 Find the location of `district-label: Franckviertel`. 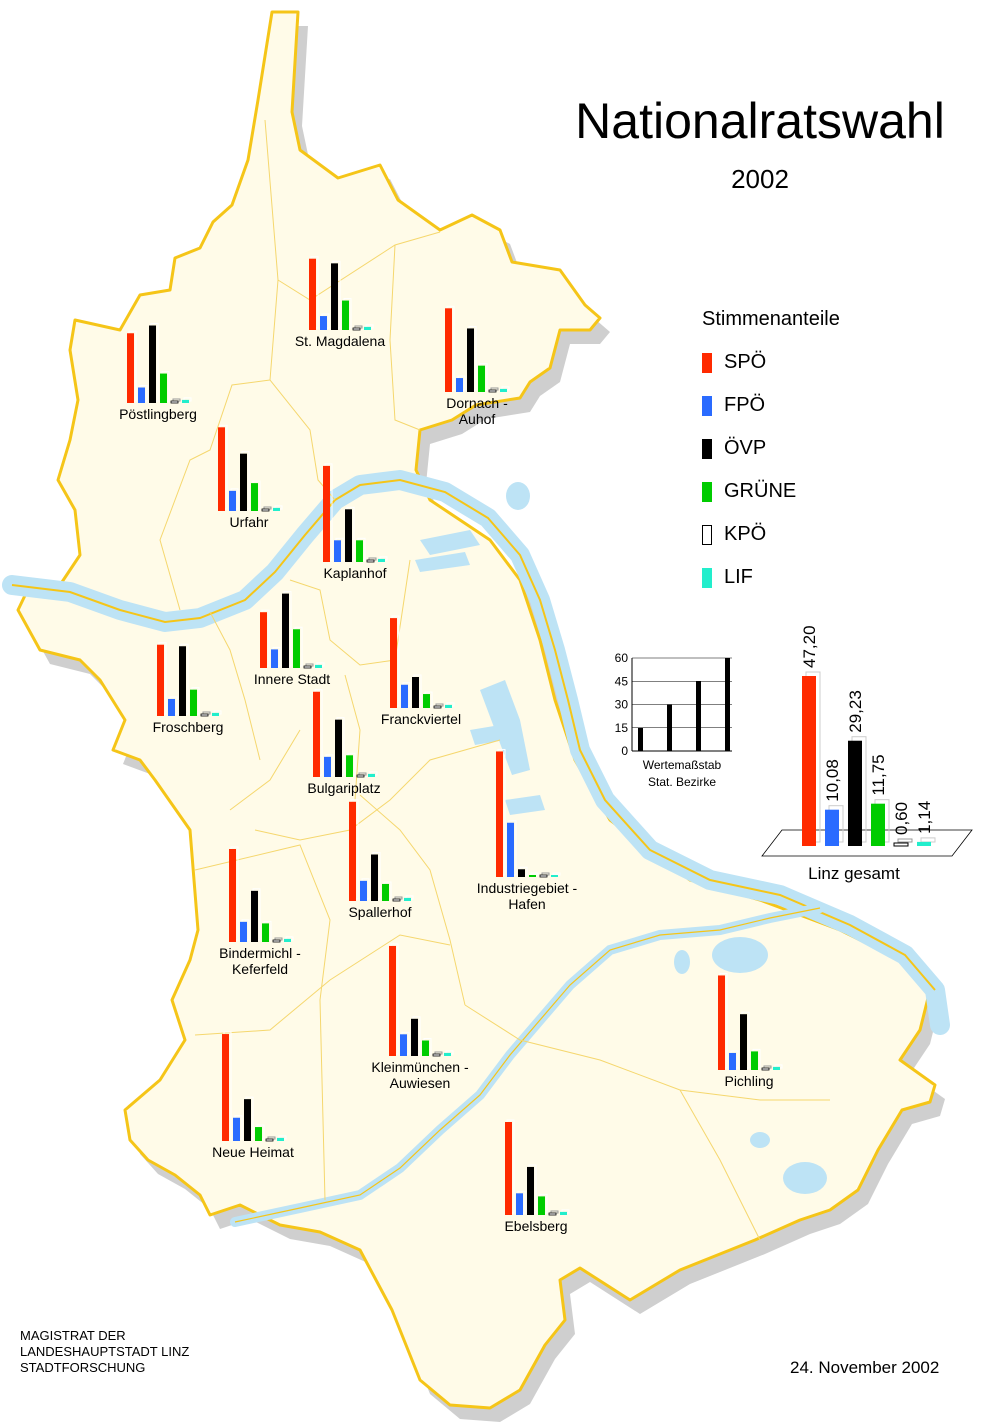

district-label: Franckviertel is located at coordinates (421, 719).